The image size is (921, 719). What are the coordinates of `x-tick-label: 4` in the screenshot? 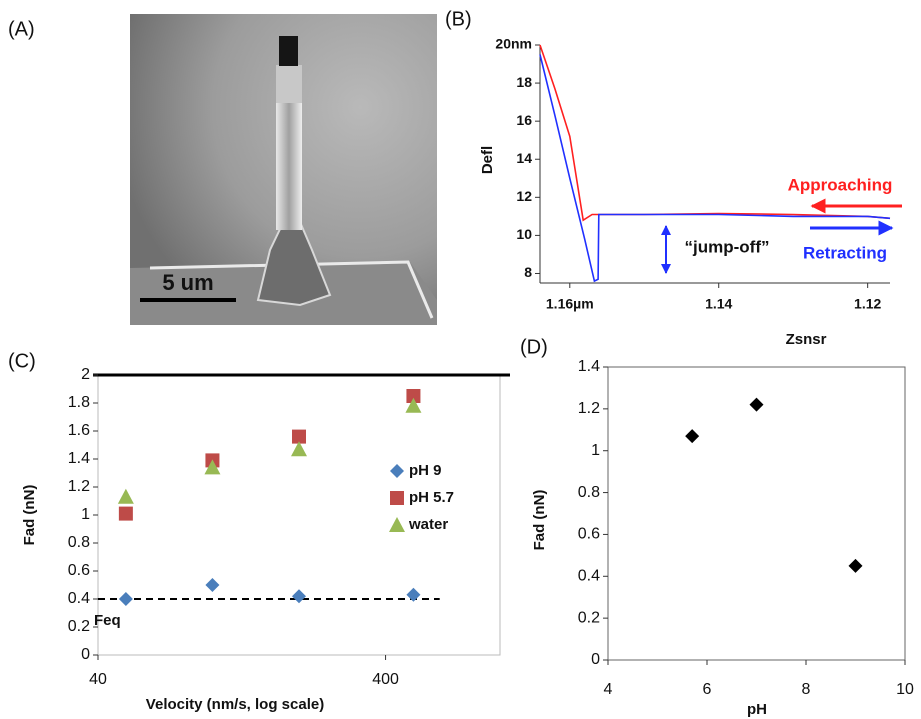 It's located at (608, 689).